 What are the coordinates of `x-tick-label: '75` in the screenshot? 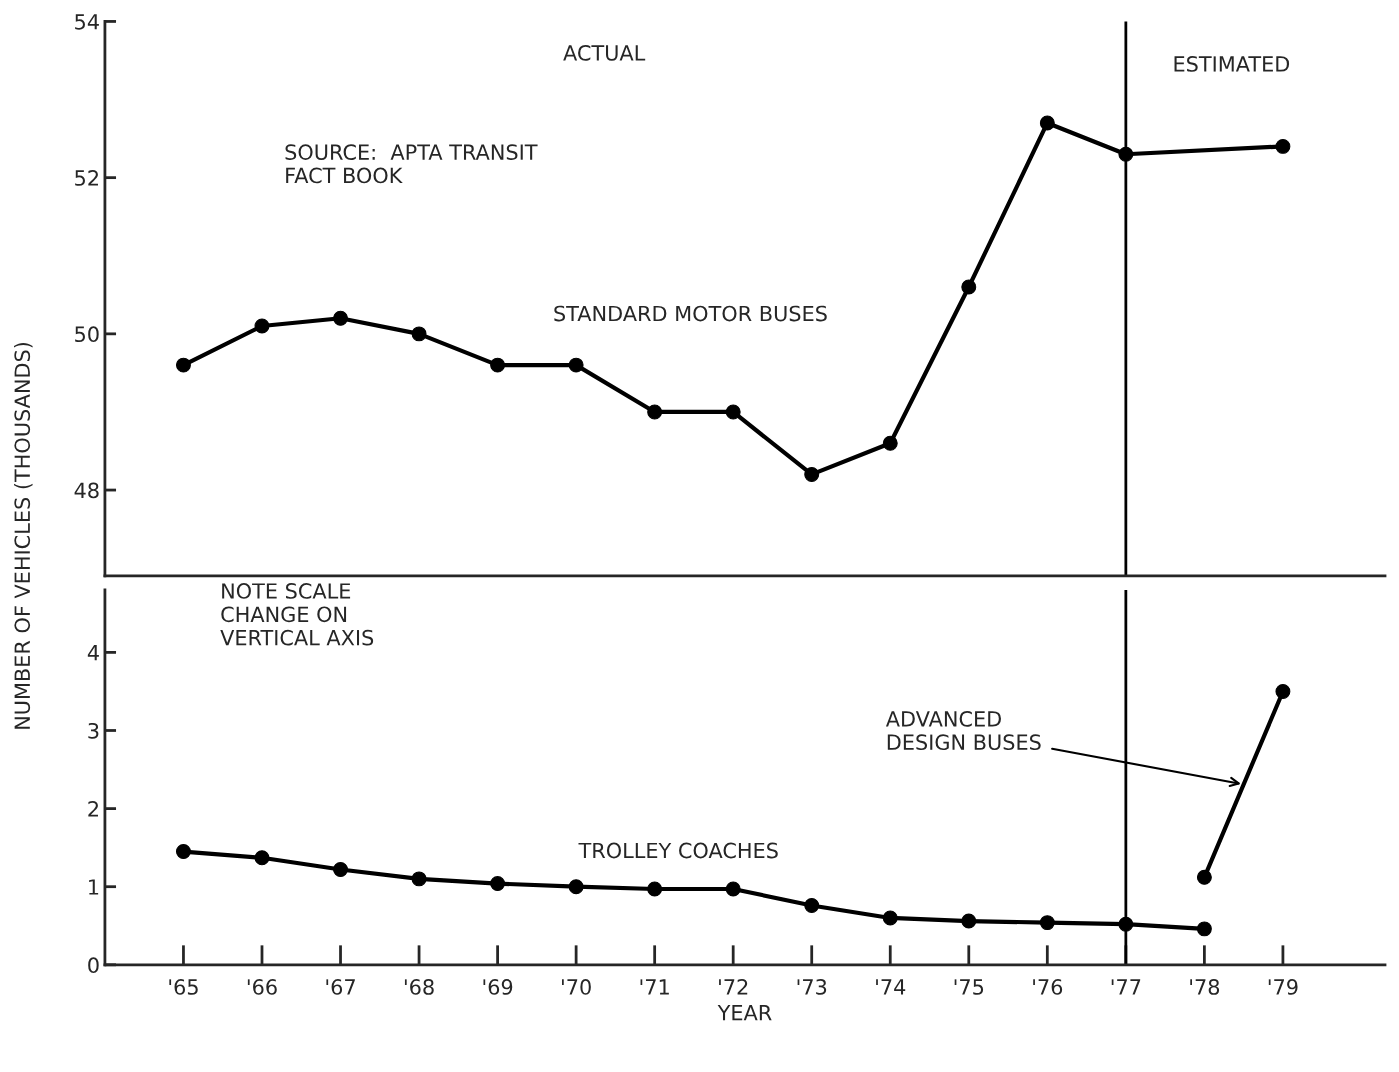 It's located at (969, 987).